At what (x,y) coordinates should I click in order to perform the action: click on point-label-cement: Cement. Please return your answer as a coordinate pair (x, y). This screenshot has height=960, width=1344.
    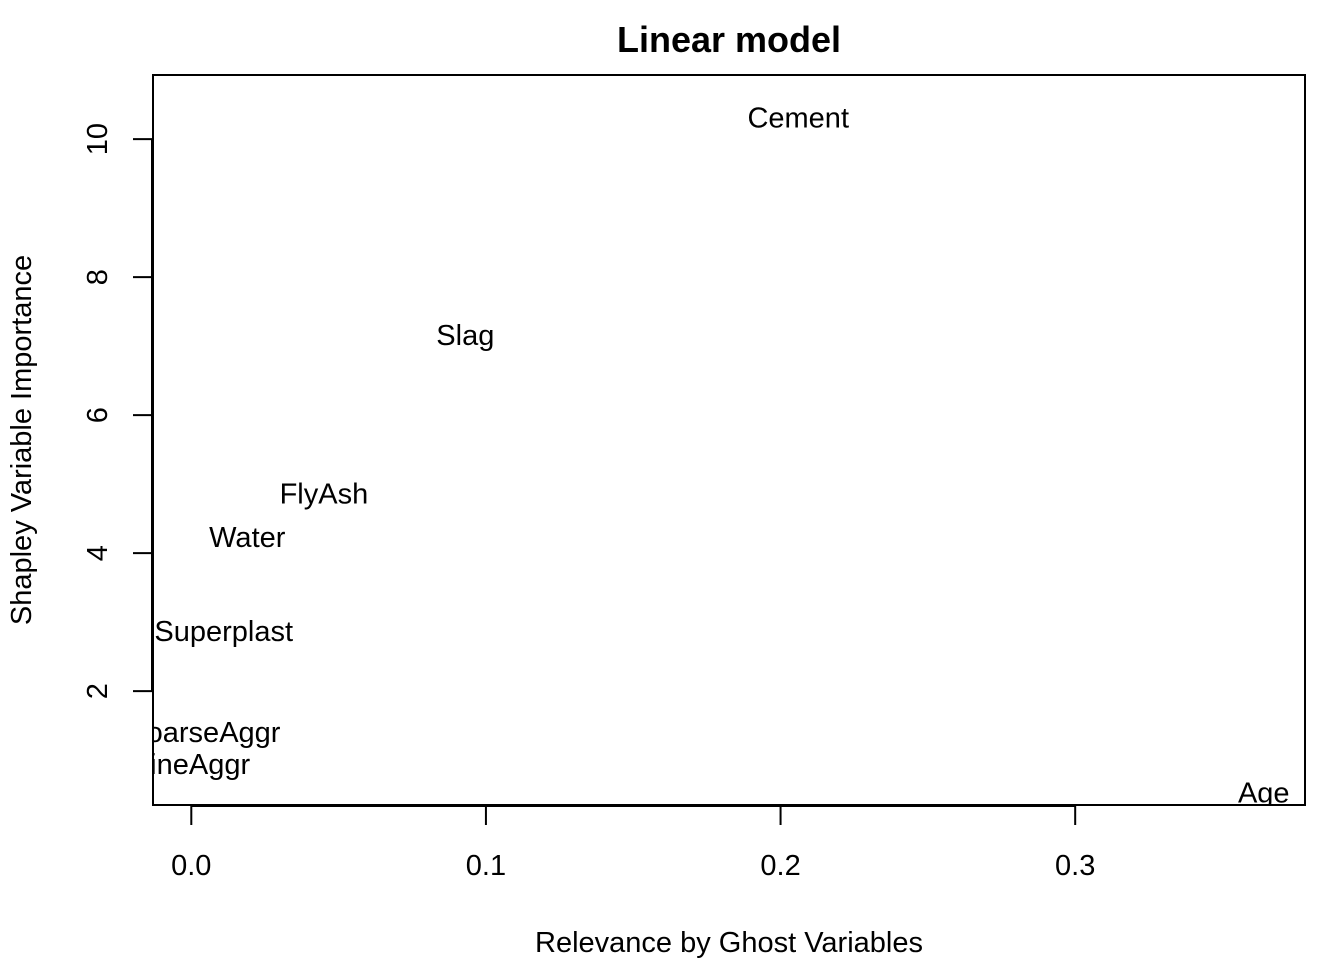
    Looking at the image, I should click on (798, 118).